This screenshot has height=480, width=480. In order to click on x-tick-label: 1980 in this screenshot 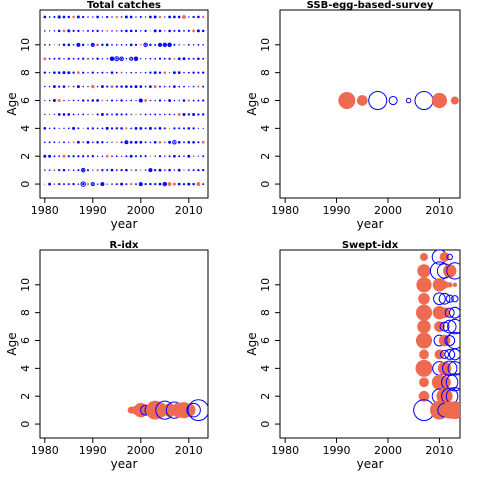, I will do `click(45, 210)`.